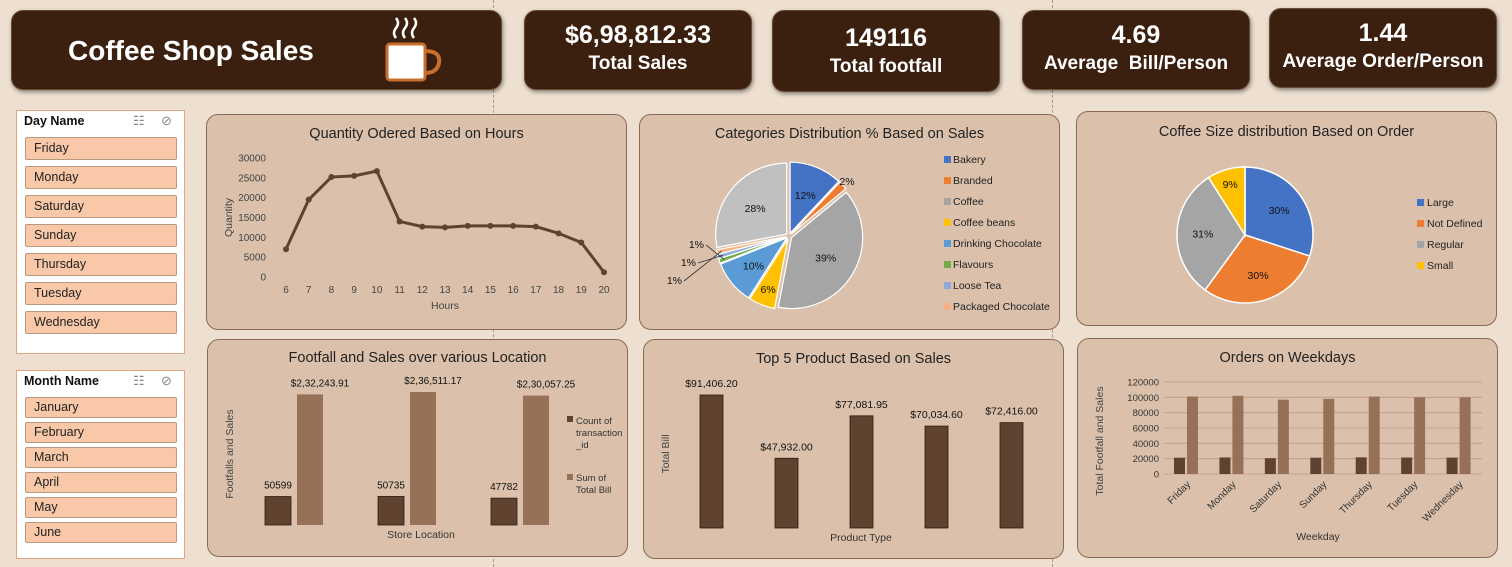 The height and width of the screenshot is (567, 1512). Describe the element at coordinates (886, 66) in the screenshot. I see `kpi-label: Total footfall` at that location.